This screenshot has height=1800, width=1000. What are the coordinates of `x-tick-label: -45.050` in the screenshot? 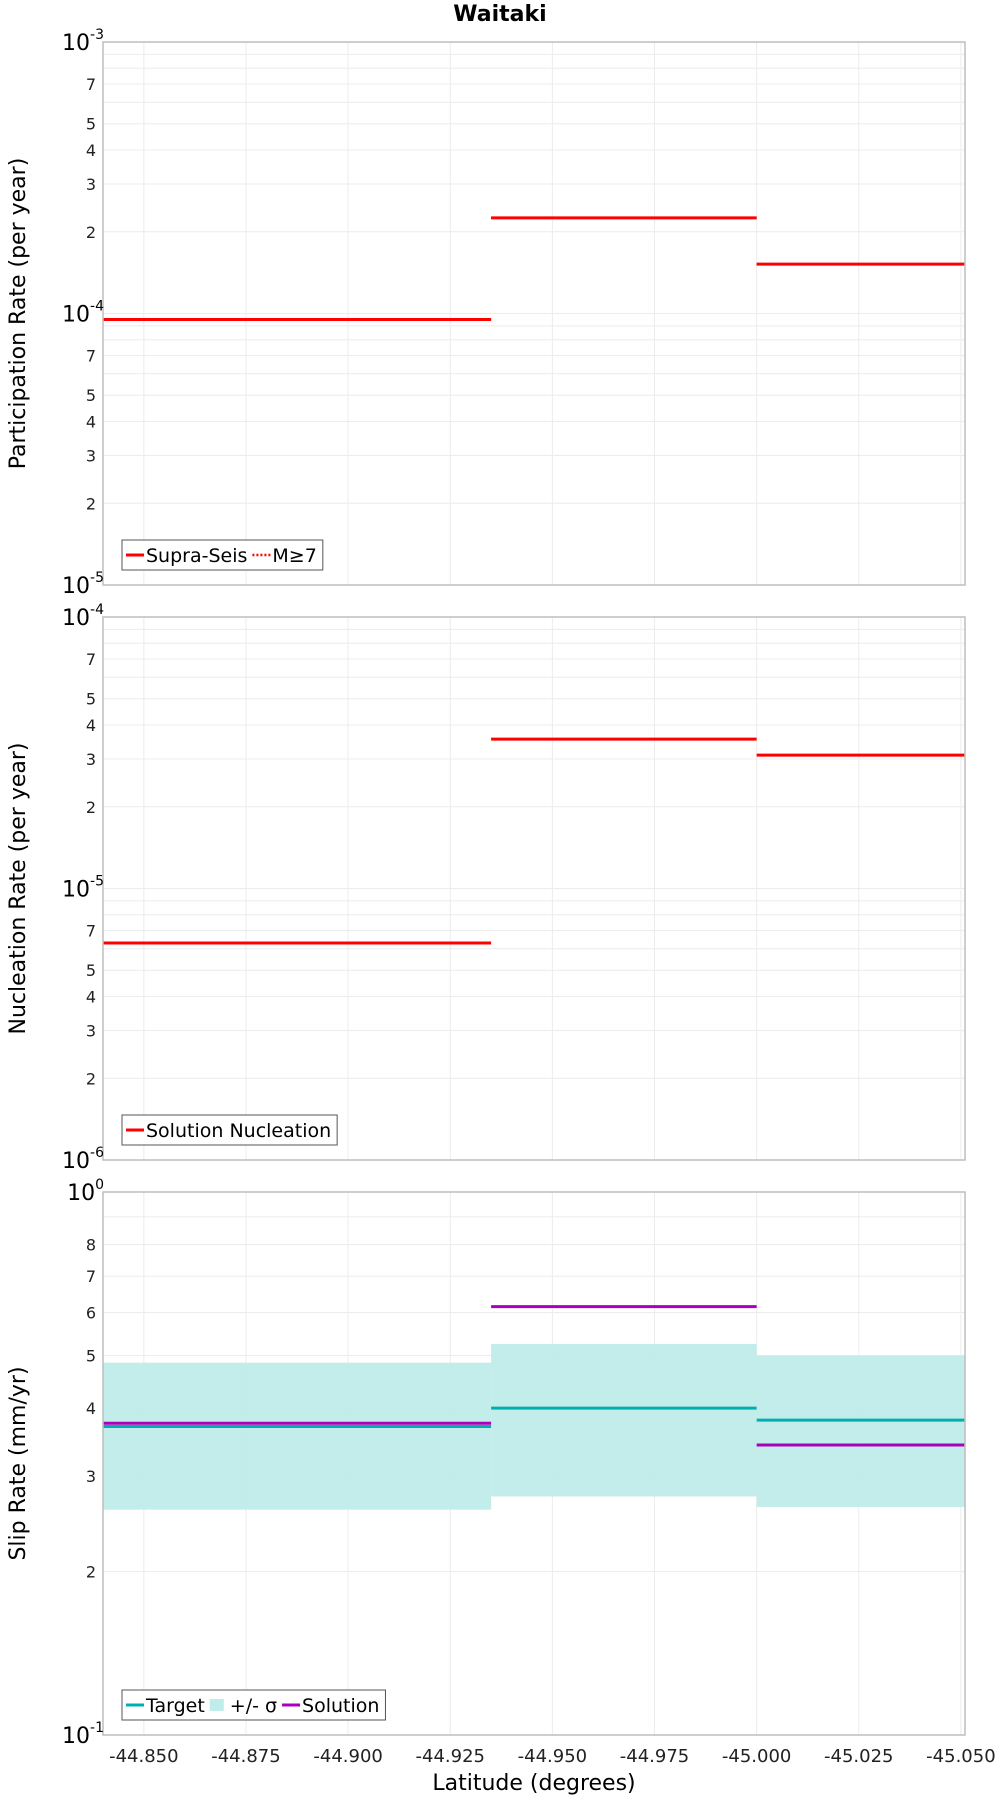 It's located at (960, 1756).